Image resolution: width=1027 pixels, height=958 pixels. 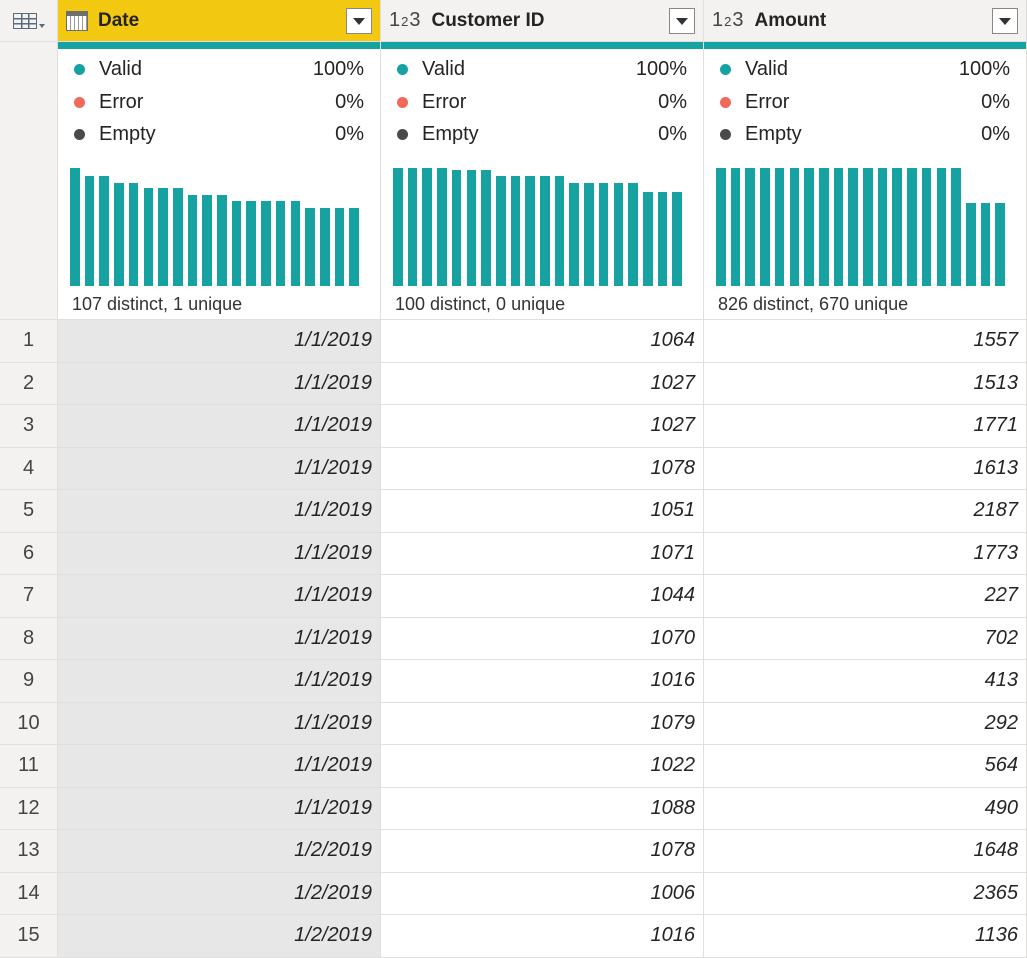 What do you see at coordinates (542, 553) in the screenshot?
I see `cell-customer-id: 1071` at bounding box center [542, 553].